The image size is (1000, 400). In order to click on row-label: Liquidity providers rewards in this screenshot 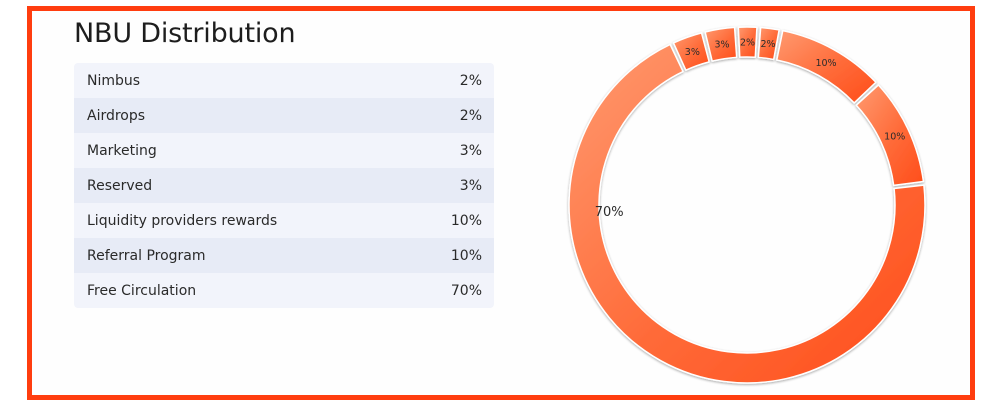, I will do `click(182, 220)`.